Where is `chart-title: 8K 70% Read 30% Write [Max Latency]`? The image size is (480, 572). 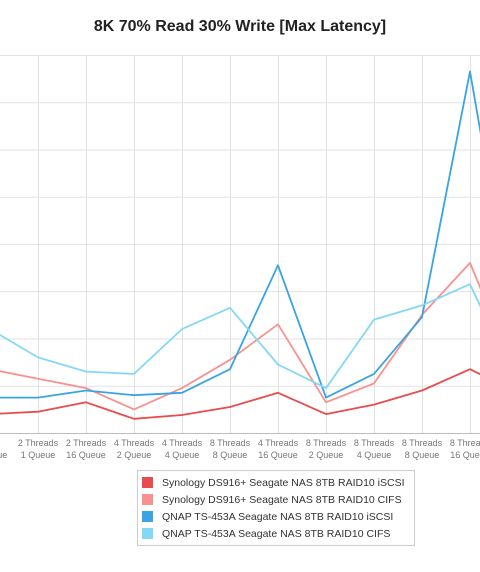 chart-title: 8K 70% Read 30% Write [Max Latency] is located at coordinates (240, 26).